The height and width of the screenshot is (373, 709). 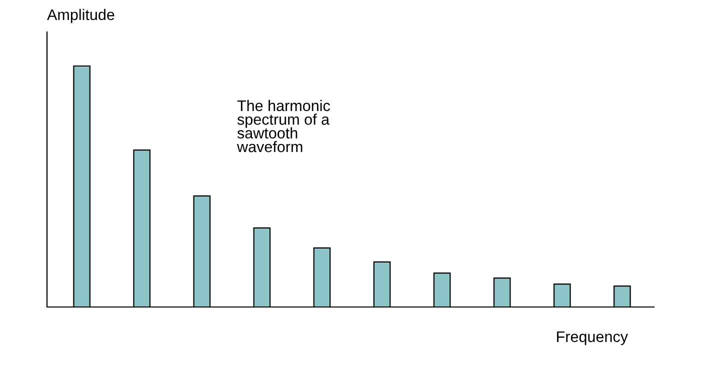 What do you see at coordinates (283, 126) in the screenshot?
I see `annotation: The harmonic spectrum of a sawtooth waveform` at bounding box center [283, 126].